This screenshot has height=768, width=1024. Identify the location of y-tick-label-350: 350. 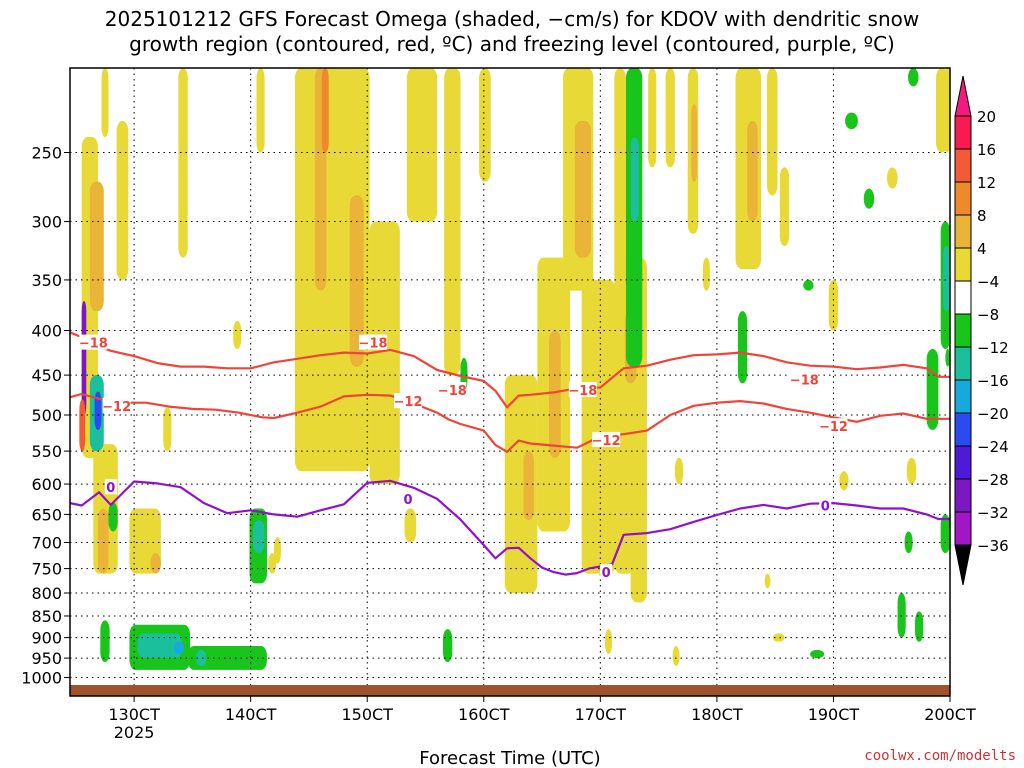
(46, 280).